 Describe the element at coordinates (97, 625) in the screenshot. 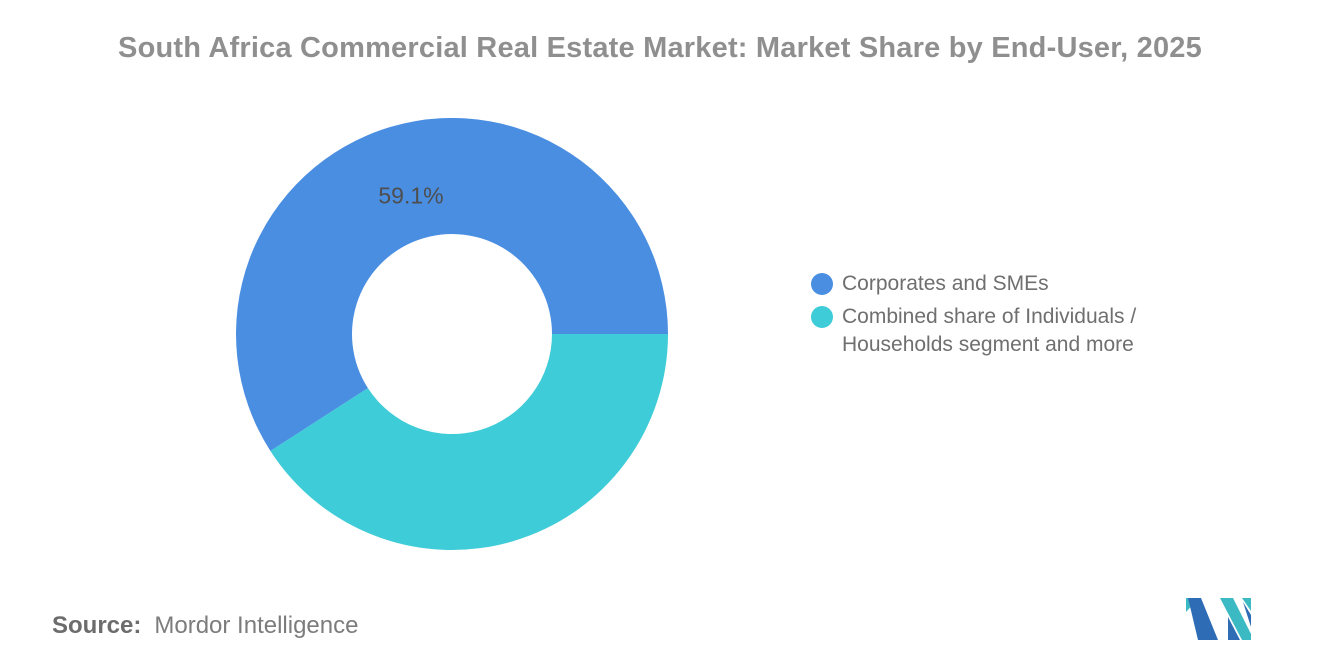

I see `source-label: Source:` at that location.